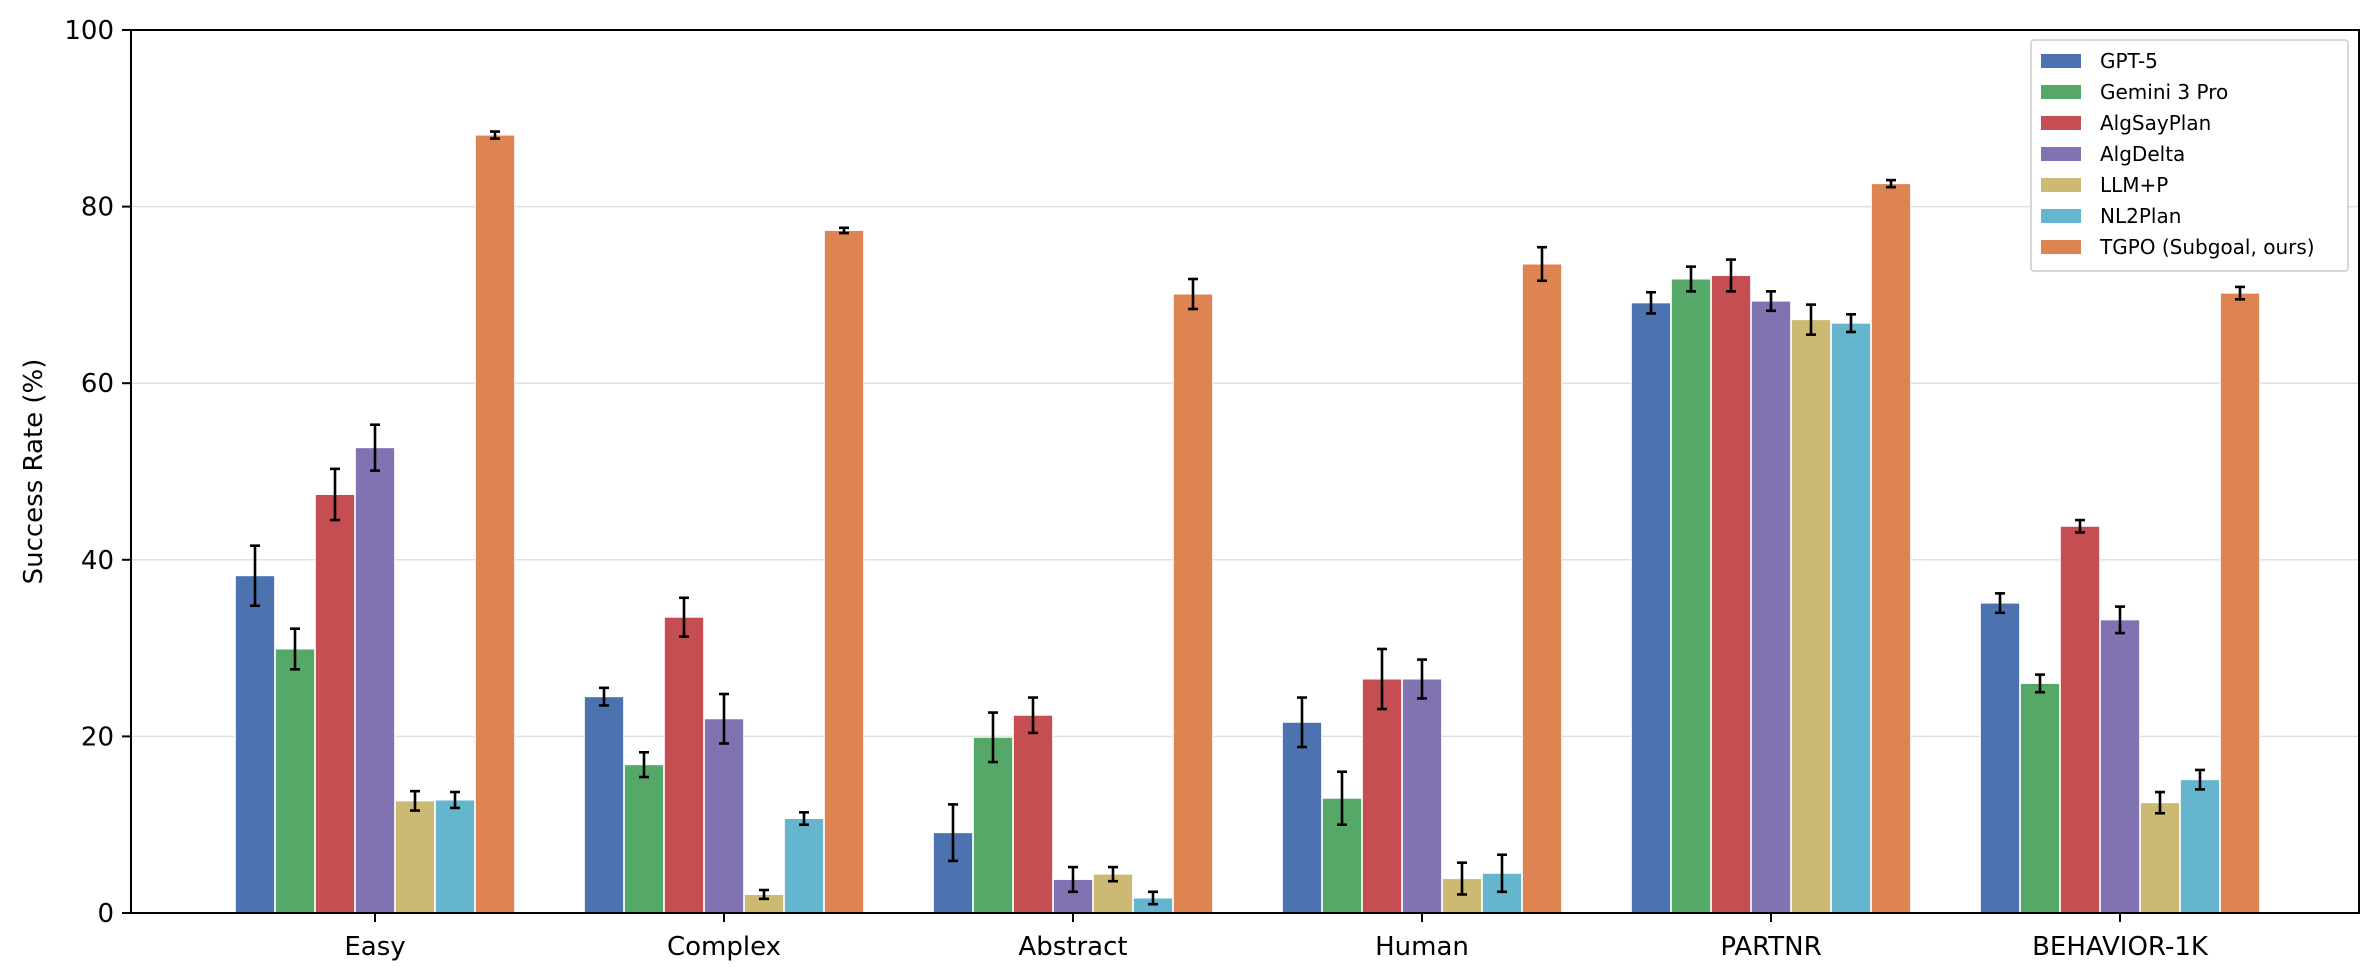  I want to click on x-tick-label: Abstract, so click(1072, 947).